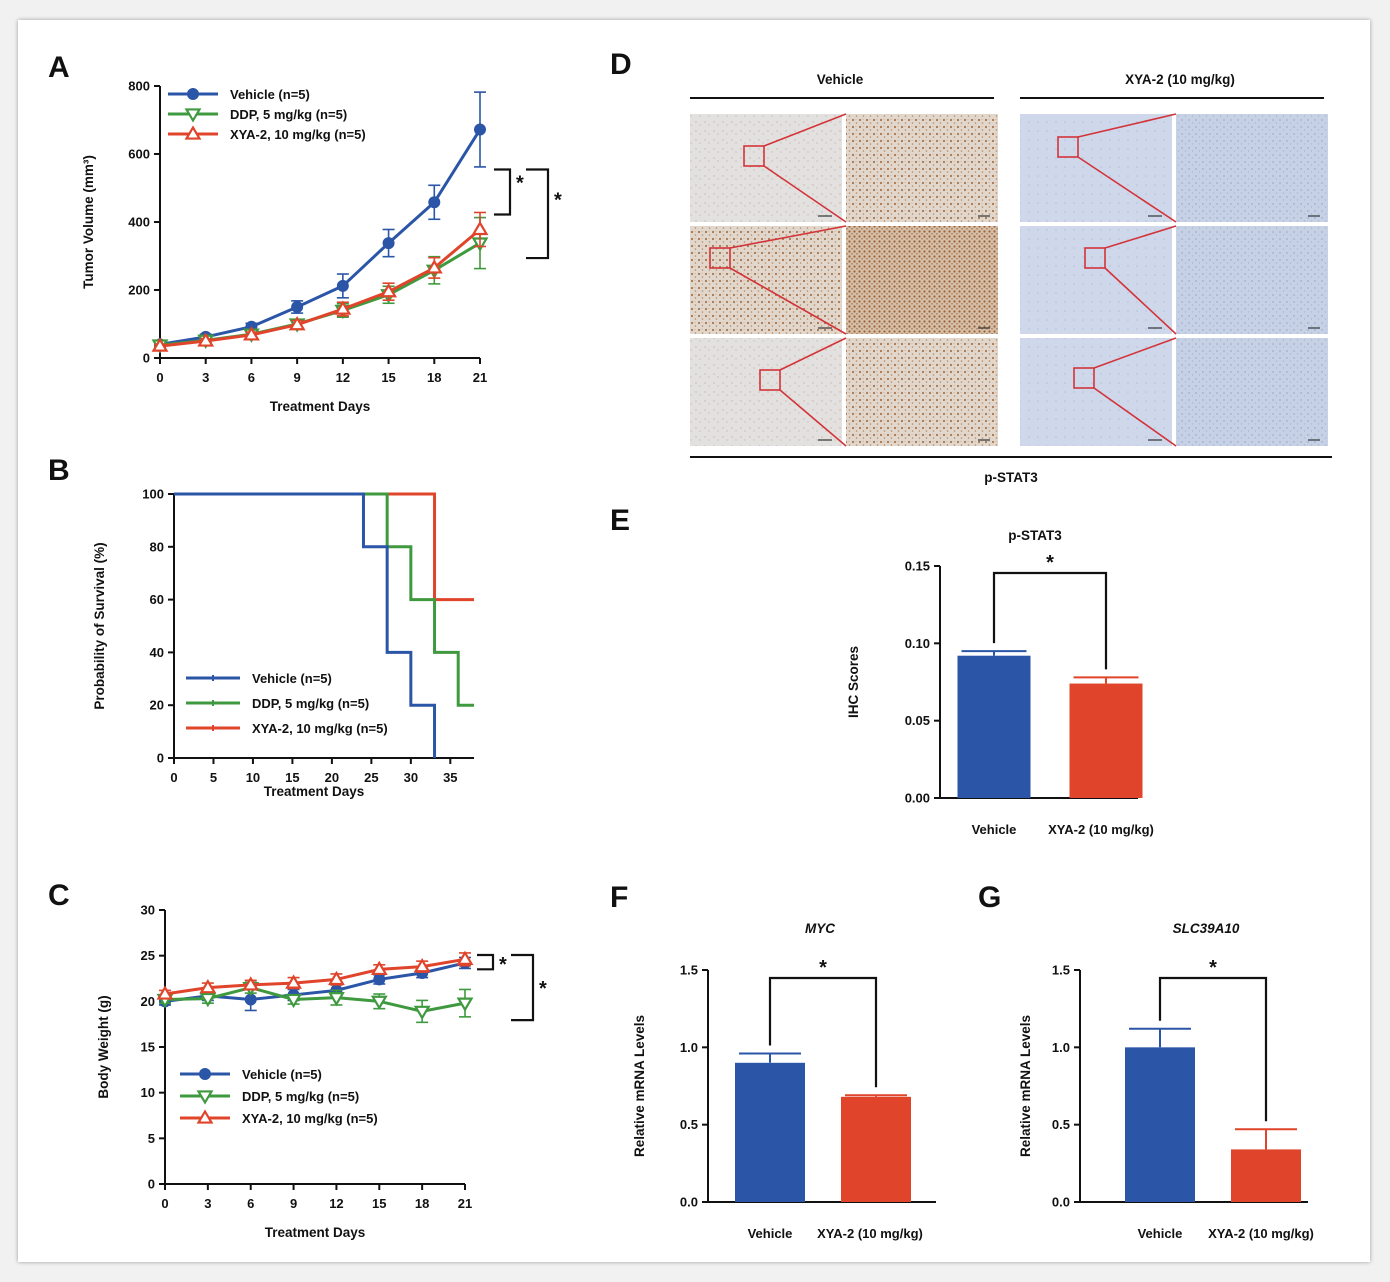 This screenshot has height=1282, width=1390. Describe the element at coordinates (213, 777) in the screenshot. I see `chart-b-x-tick-label: 5` at that location.